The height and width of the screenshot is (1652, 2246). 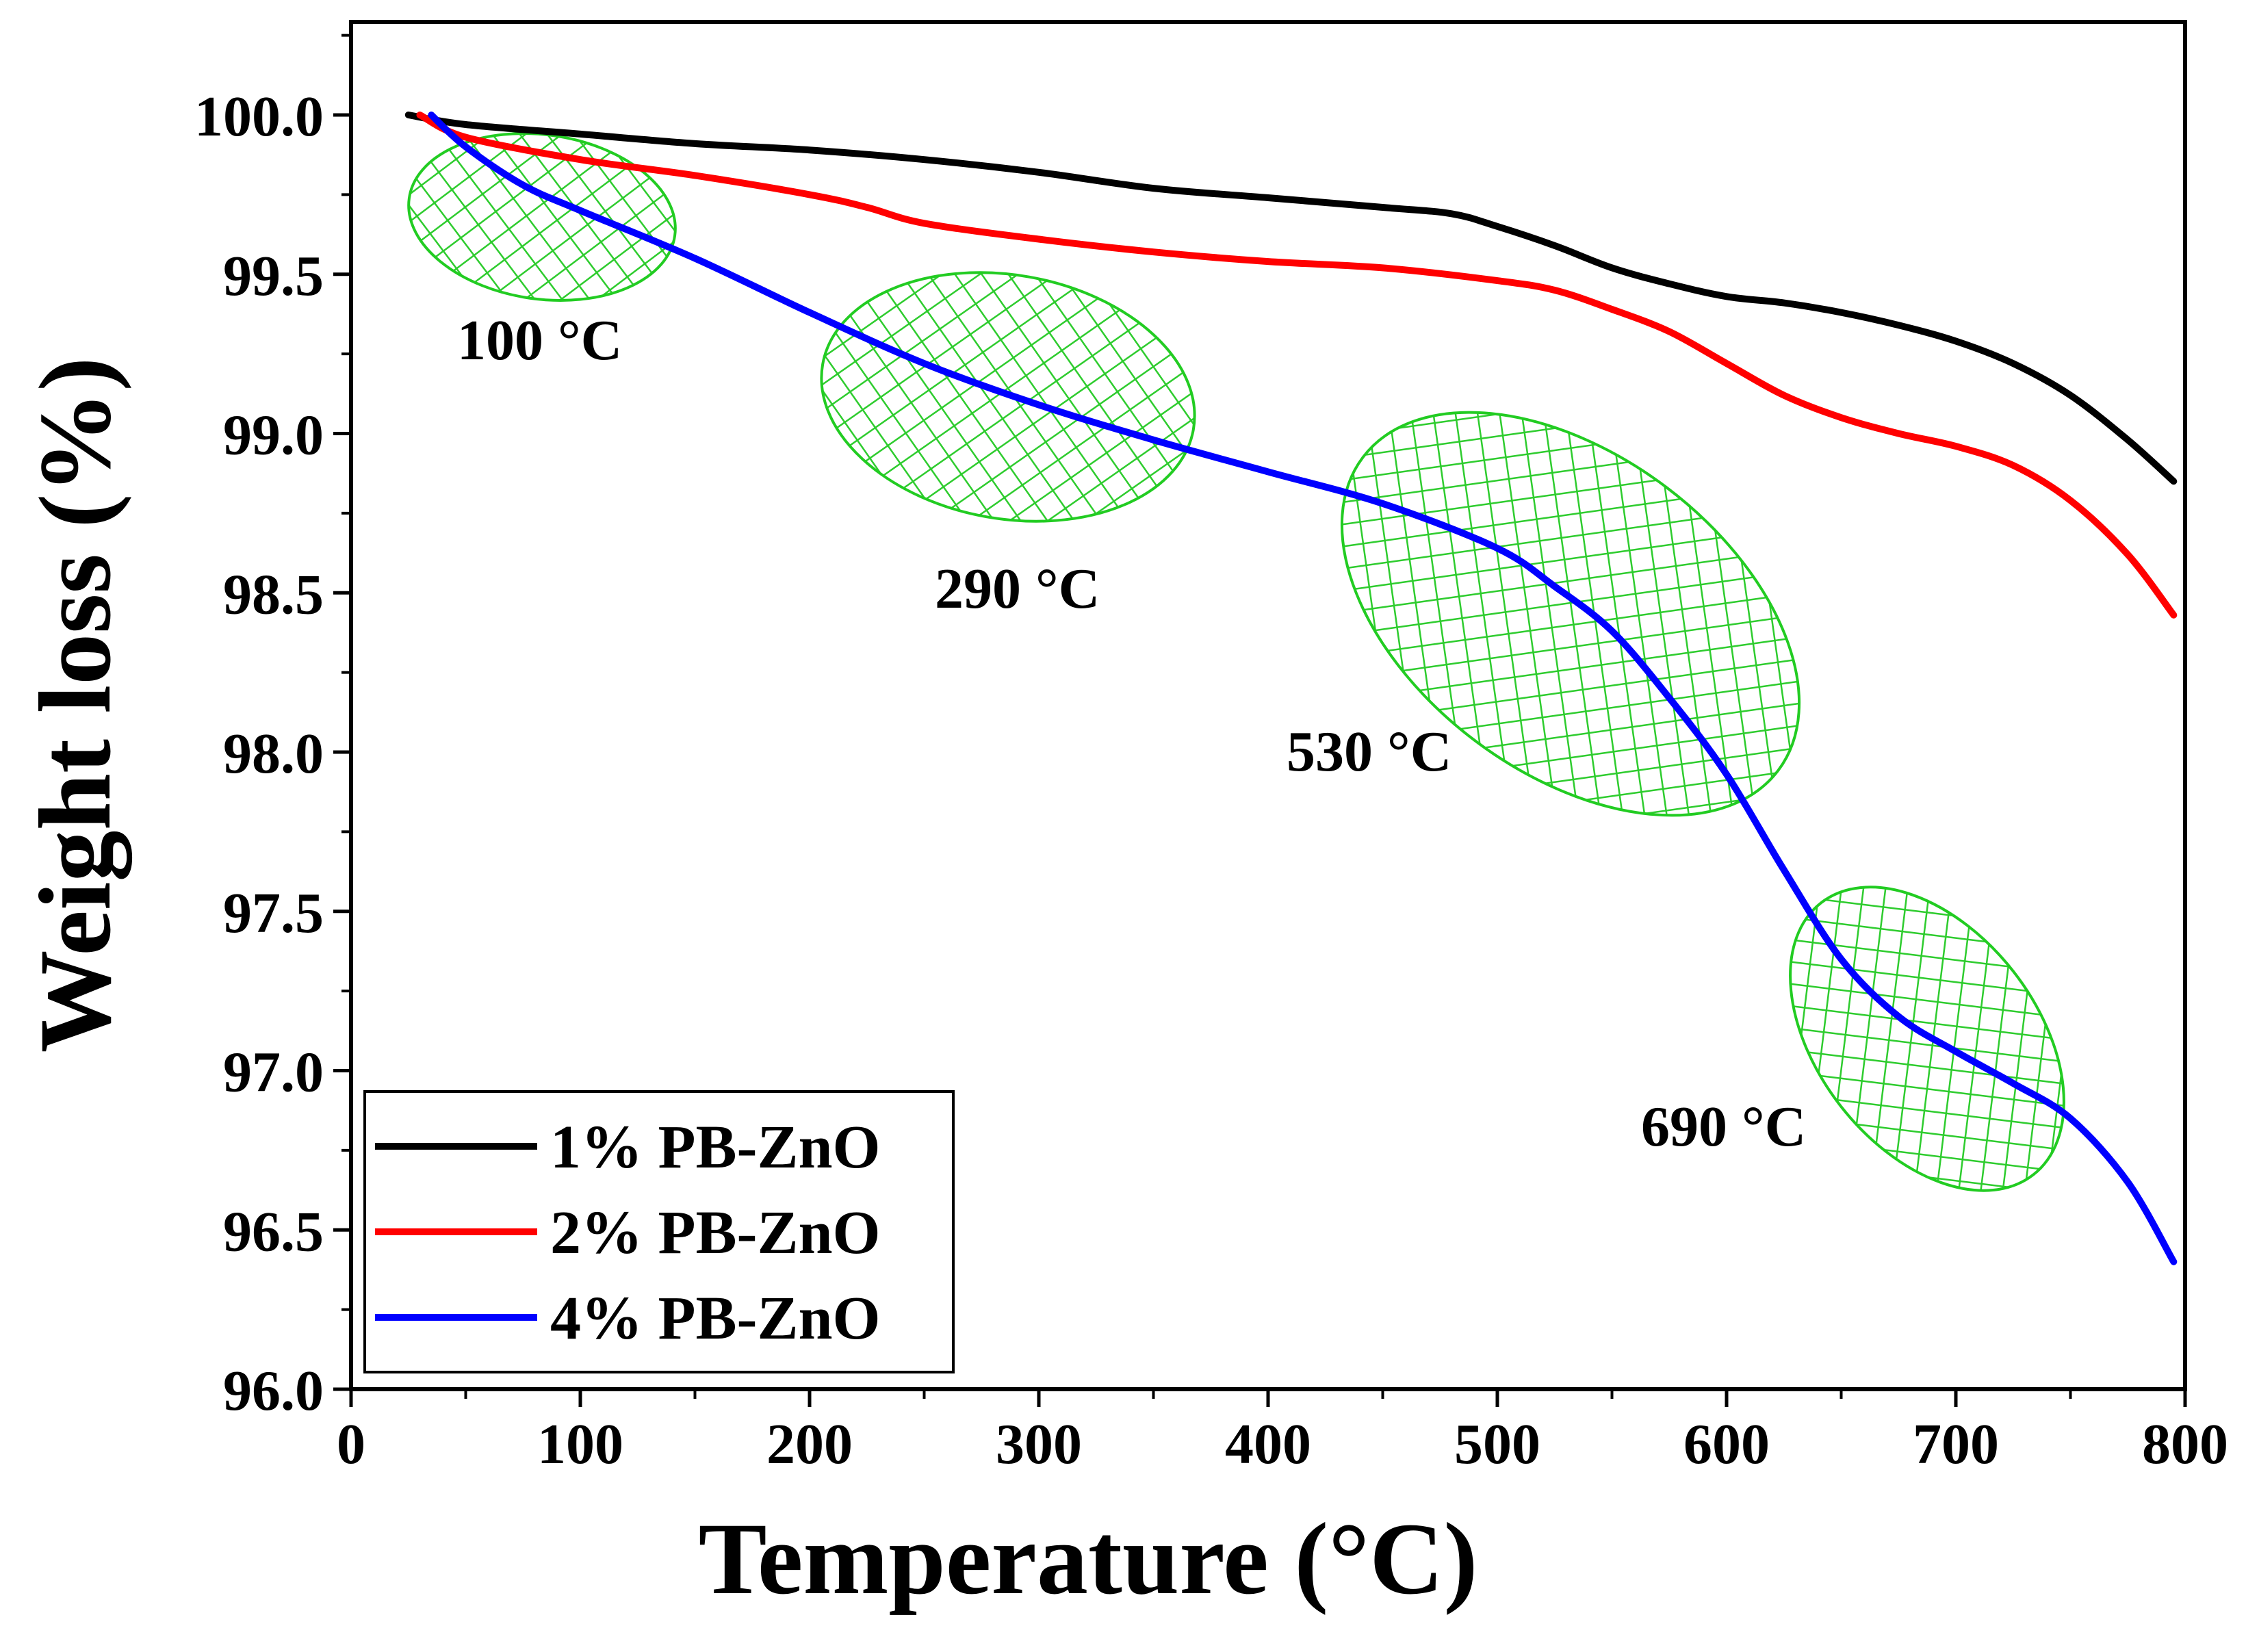 I want to click on x-axis-ticks: 0 100 200 300 400 500 600 700 800, so click(x=1283, y=1432).